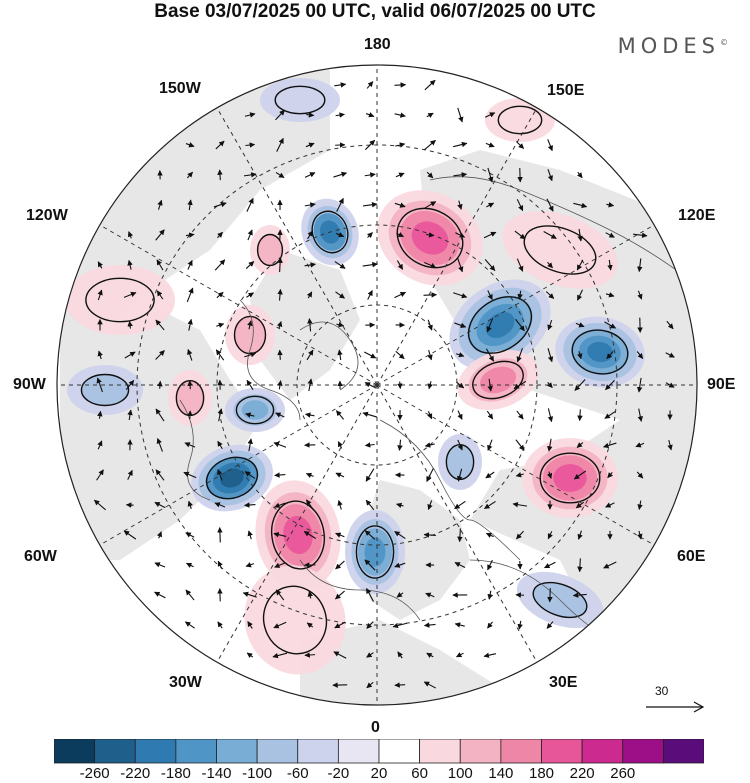 The image size is (750, 783). Describe the element at coordinates (662, 691) in the screenshot. I see `reference-vector-label: 30` at that location.